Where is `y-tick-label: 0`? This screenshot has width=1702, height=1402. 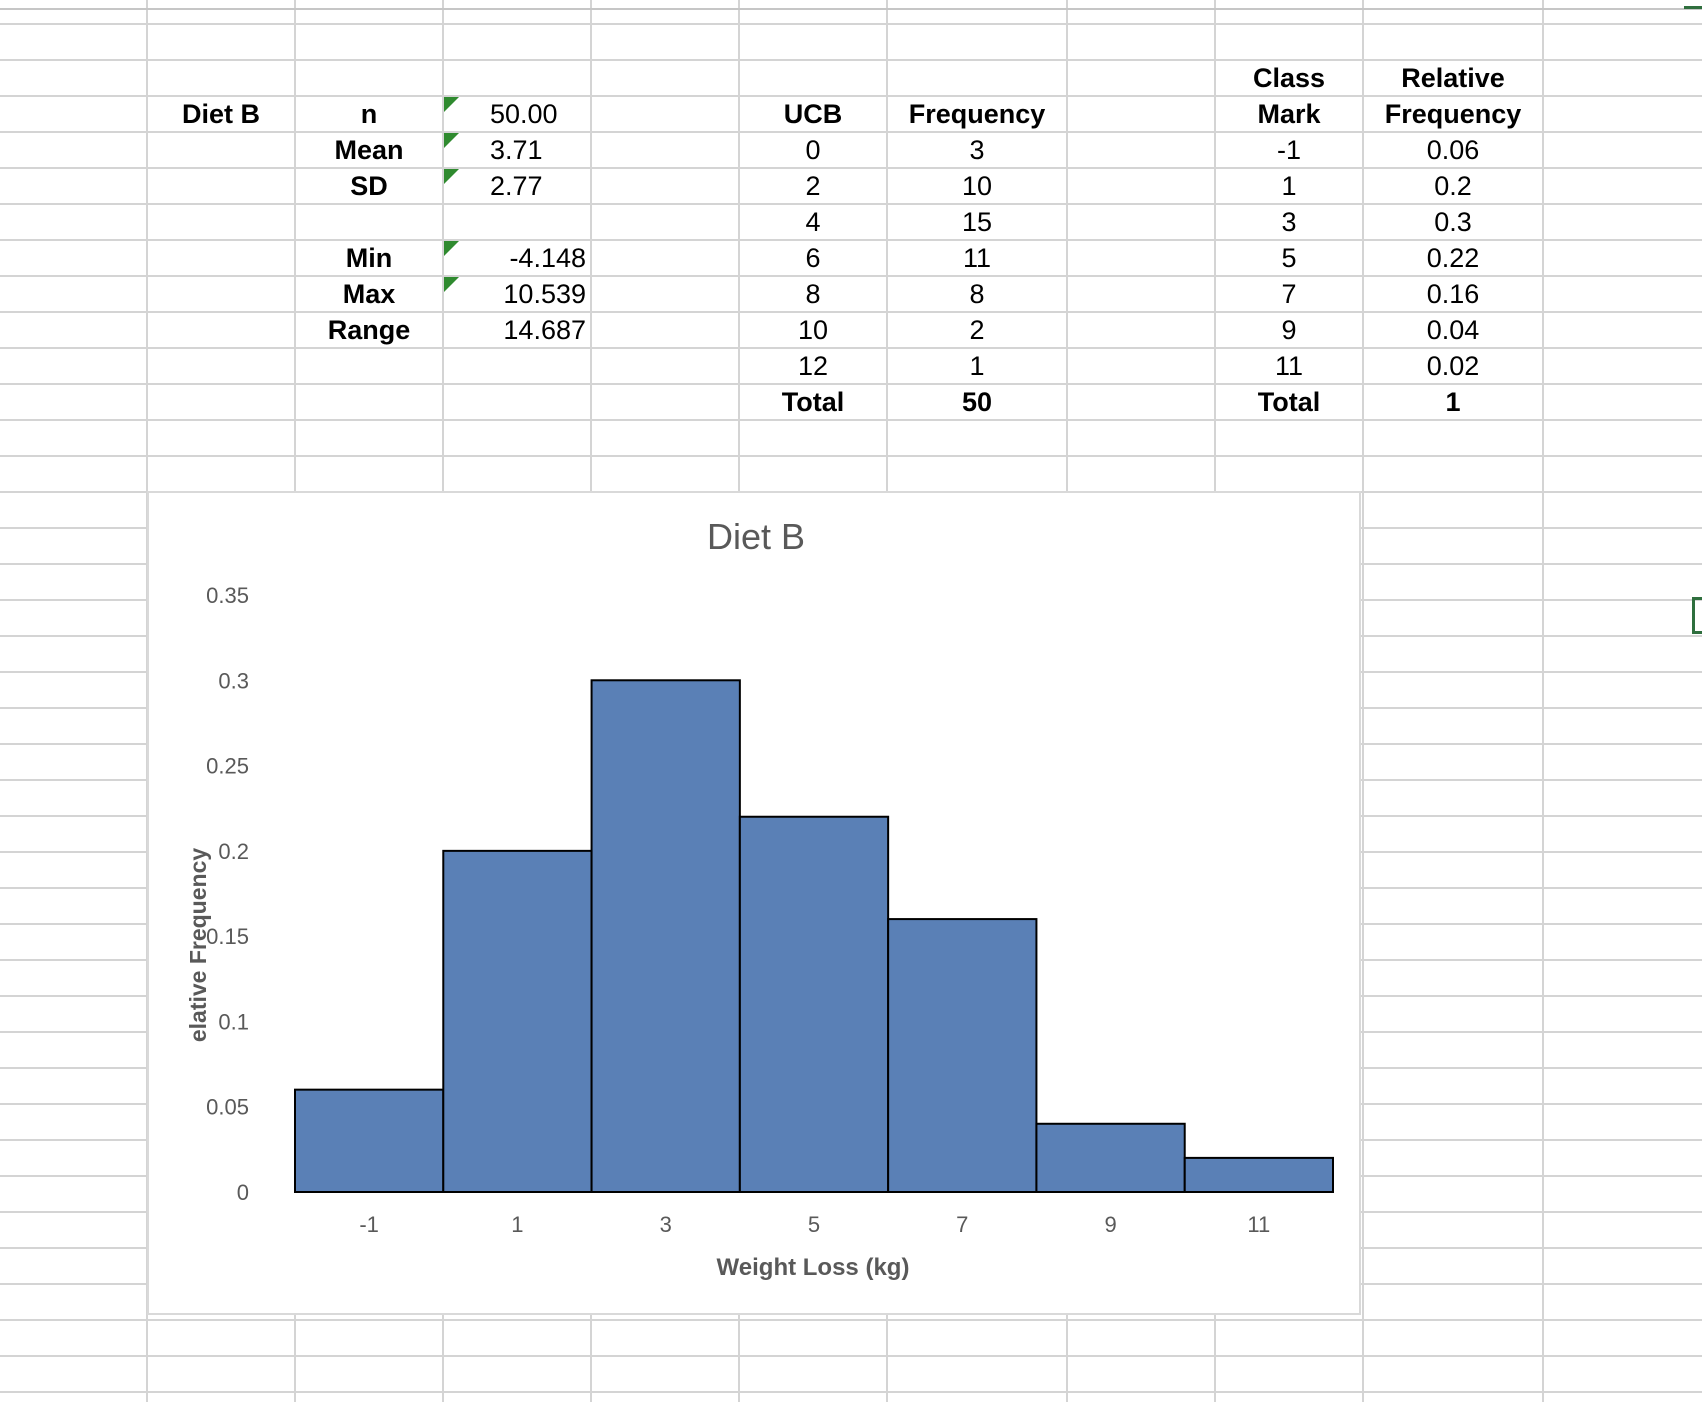 y-tick-label: 0 is located at coordinates (243, 1192).